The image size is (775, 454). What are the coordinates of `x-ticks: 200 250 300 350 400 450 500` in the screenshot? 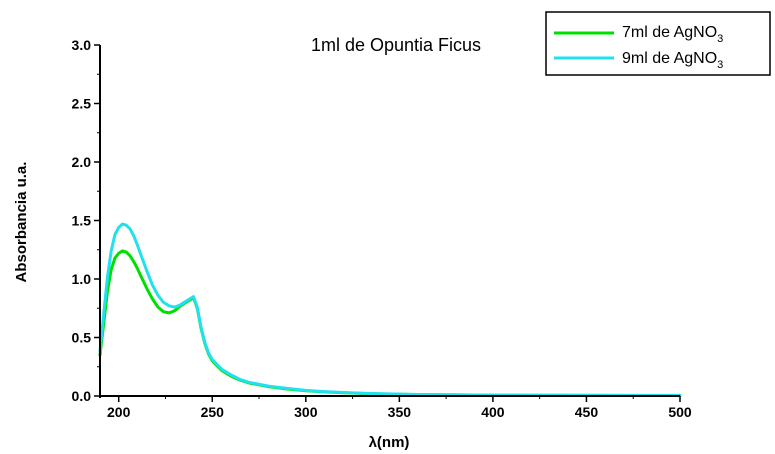 It's located at (399, 408).